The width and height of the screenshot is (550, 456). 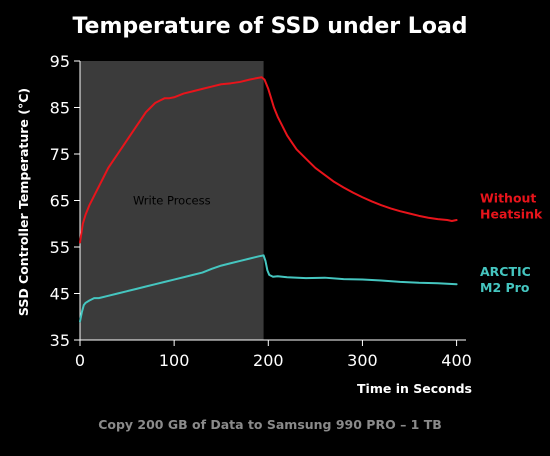 What do you see at coordinates (80, 360) in the screenshot?
I see `x-tick-label: 0` at bounding box center [80, 360].